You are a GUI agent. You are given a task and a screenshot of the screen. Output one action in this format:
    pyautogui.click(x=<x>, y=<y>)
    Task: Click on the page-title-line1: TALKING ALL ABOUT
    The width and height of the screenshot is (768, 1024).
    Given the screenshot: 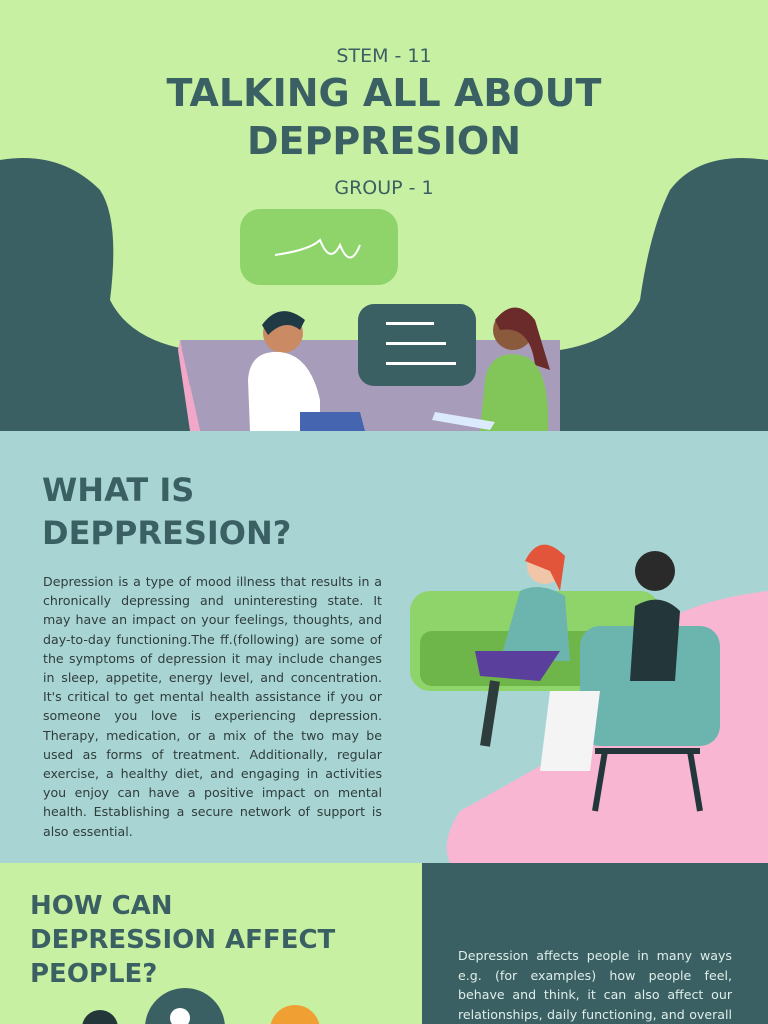 What is the action you would take?
    pyautogui.click(x=384, y=93)
    